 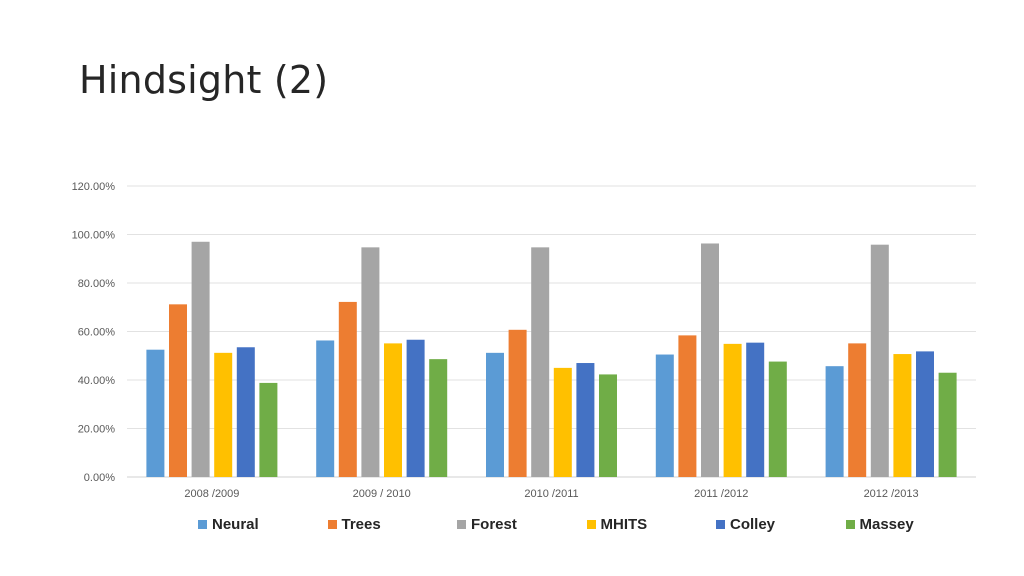 I want to click on legend-item-neural: Neural, so click(x=228, y=524).